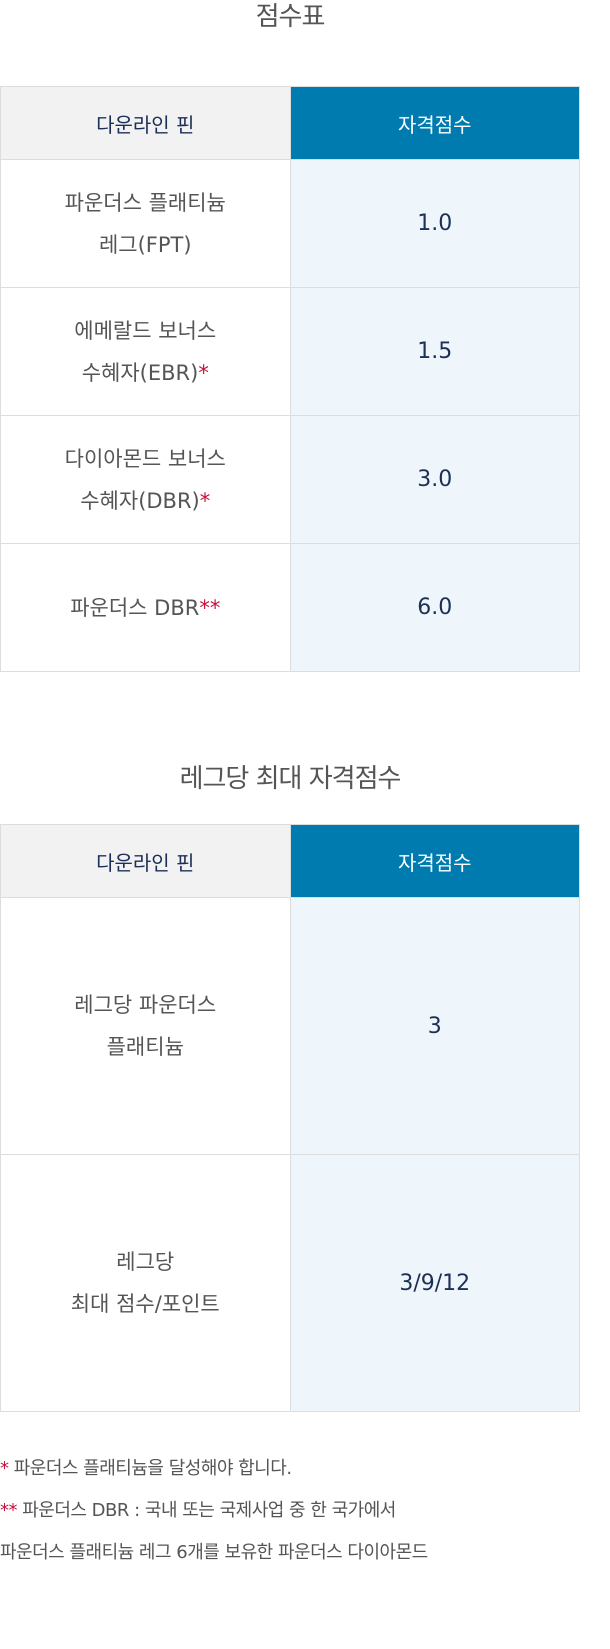 This screenshot has width=610, height=1649. Describe the element at coordinates (145, 244) in the screenshot. I see `pin-label-line2: 레그(FPT)` at that location.